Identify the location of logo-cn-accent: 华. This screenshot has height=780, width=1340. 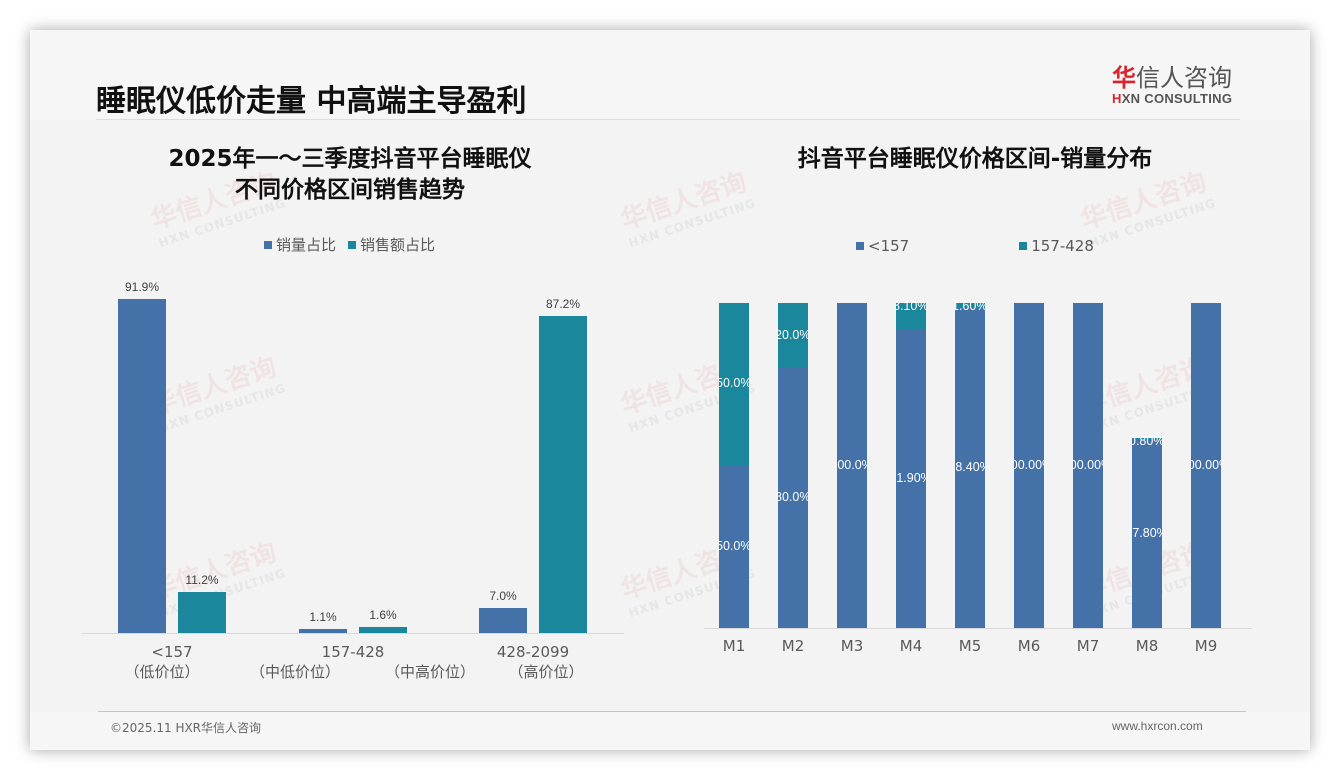
(1124, 78).